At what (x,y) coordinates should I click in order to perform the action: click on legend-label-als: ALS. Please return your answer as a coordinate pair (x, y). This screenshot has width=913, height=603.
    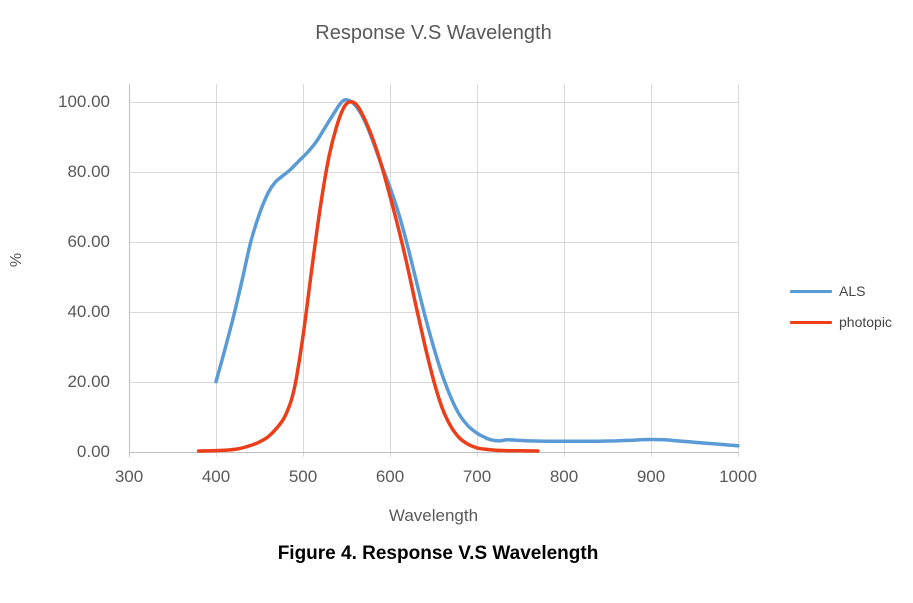
    Looking at the image, I should click on (852, 291).